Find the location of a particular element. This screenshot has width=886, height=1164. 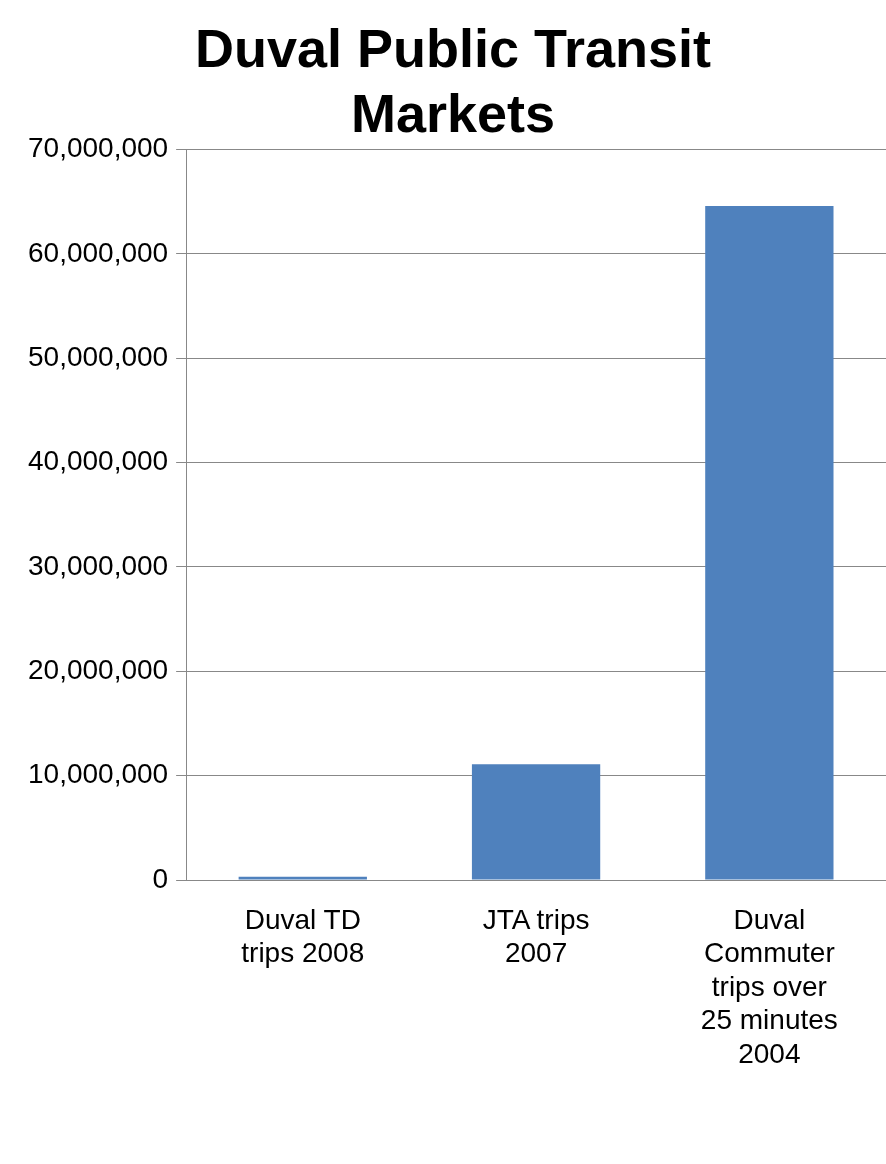

y-tick-label: 20,000,000 is located at coordinates (98, 670).